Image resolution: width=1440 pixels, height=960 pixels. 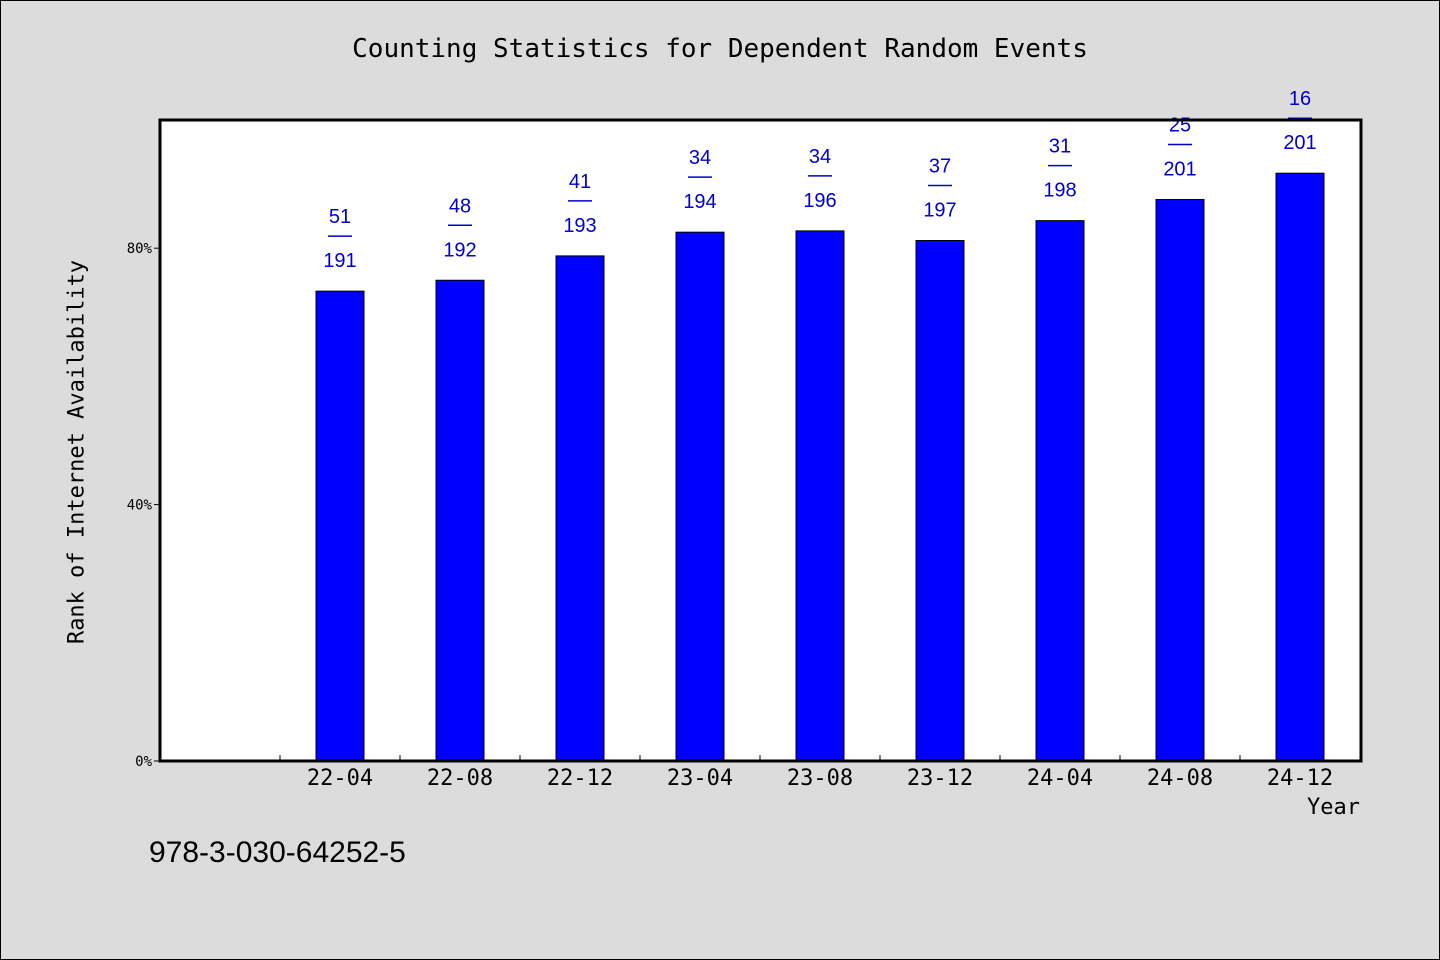 I want to click on data-label-bottom: 191, so click(x=339, y=261).